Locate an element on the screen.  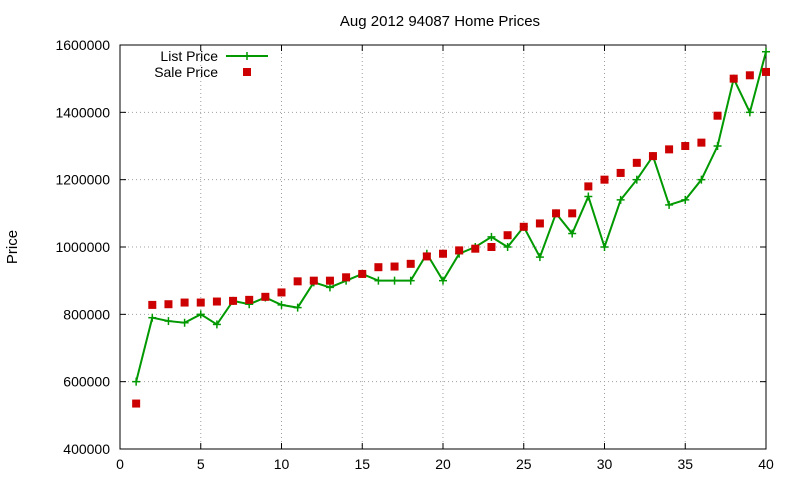
x-tick-label: 30 is located at coordinates (605, 464).